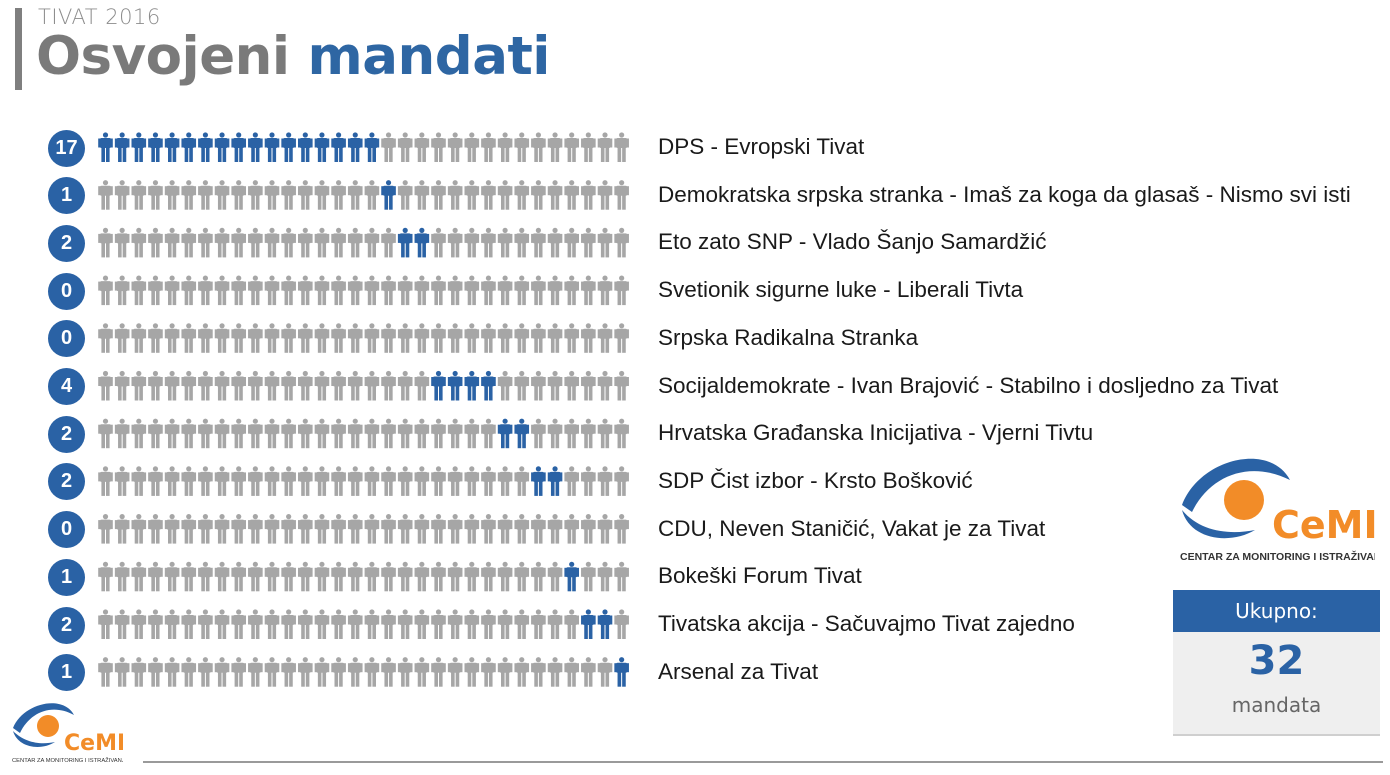  What do you see at coordinates (815, 480) in the screenshot?
I see `party-label: SDP Čist izbor - Krsto Bošković` at bounding box center [815, 480].